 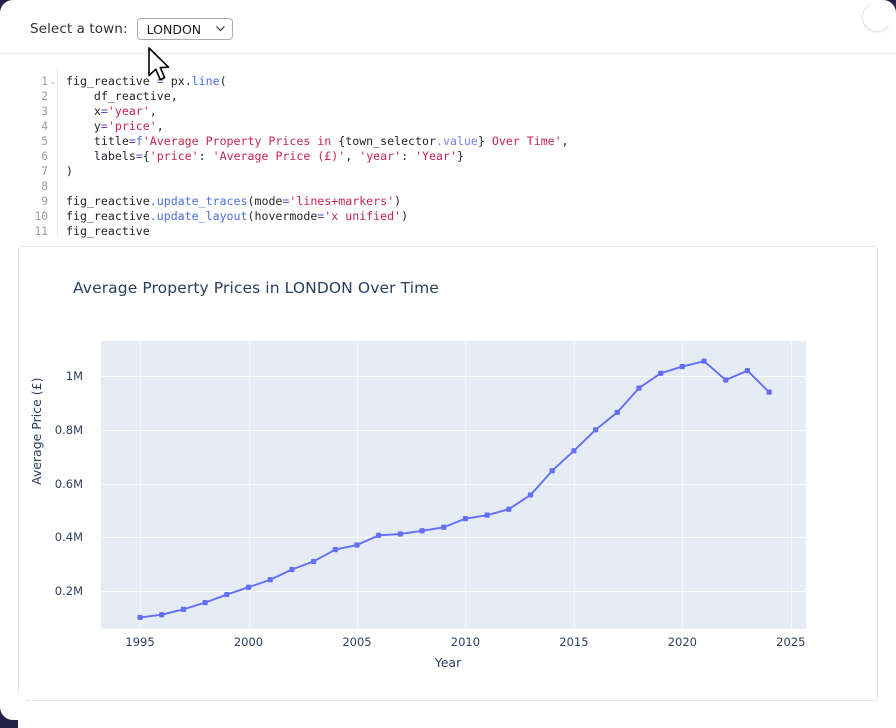 I want to click on y-axis-tick-label: 0.2M, so click(x=68, y=591).